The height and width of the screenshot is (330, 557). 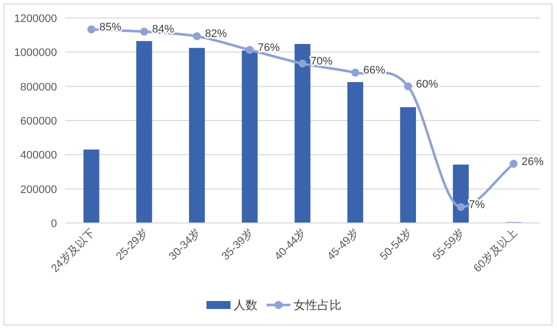 I want to click on data-label: 60%, so click(x=427, y=84).